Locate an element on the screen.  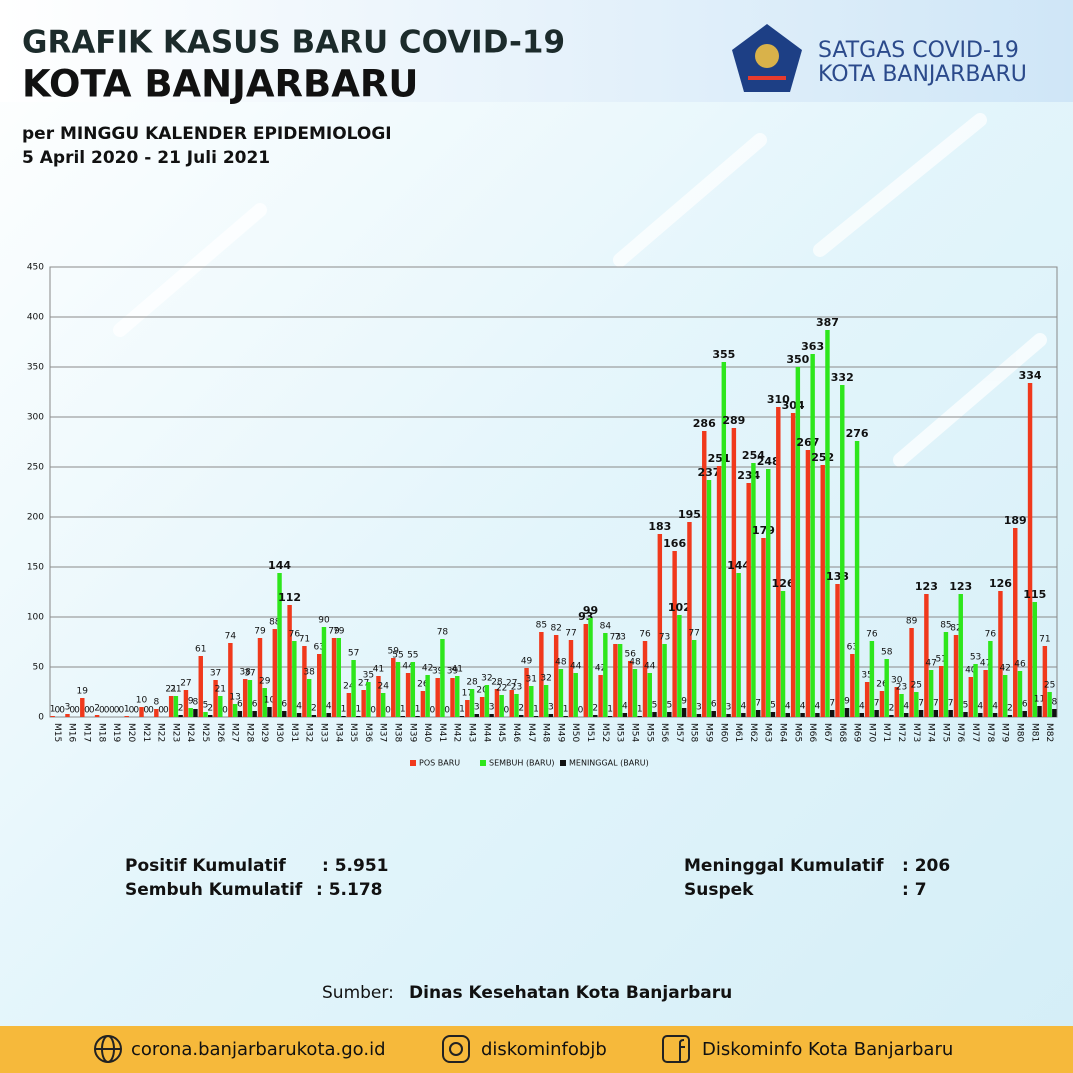
x-tick-label: M35 is located at coordinates (353, 732).